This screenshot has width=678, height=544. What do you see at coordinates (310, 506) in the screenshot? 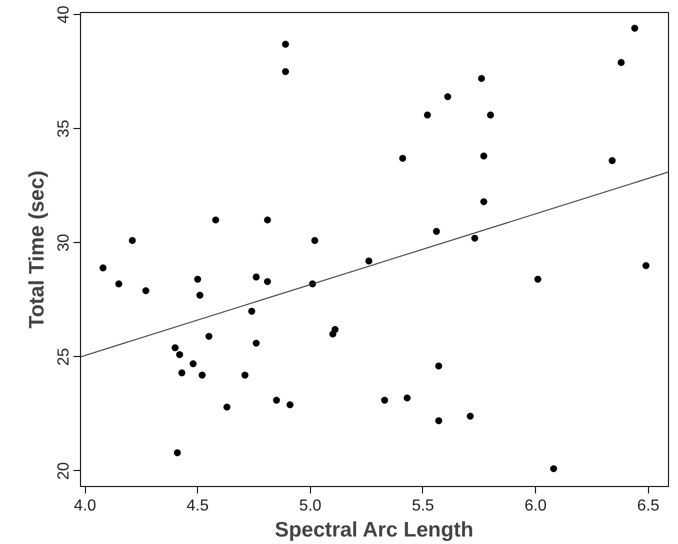
I see `x-tick-label: 5.0` at bounding box center [310, 506].